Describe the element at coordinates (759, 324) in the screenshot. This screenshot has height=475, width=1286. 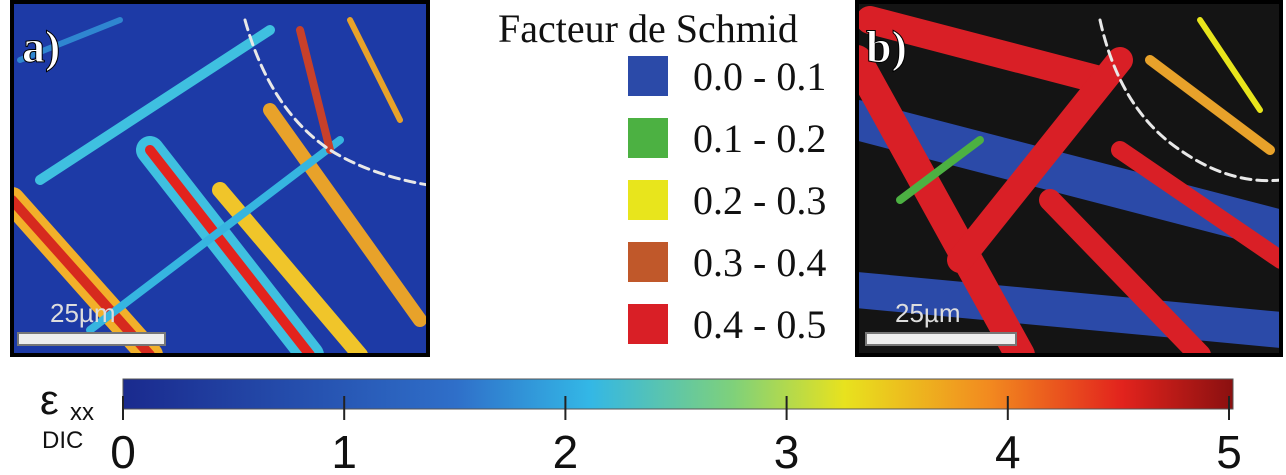
I see `legend-label: 0.4 - 0.5` at that location.